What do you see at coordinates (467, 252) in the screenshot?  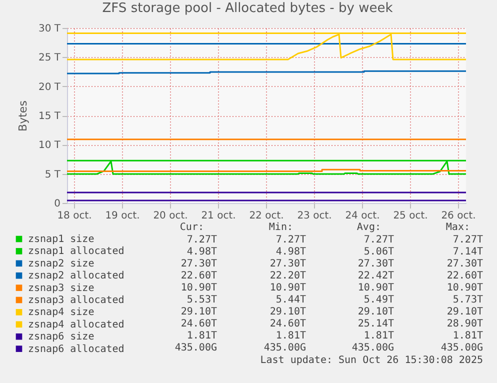 I see `text: 7.14T` at bounding box center [467, 252].